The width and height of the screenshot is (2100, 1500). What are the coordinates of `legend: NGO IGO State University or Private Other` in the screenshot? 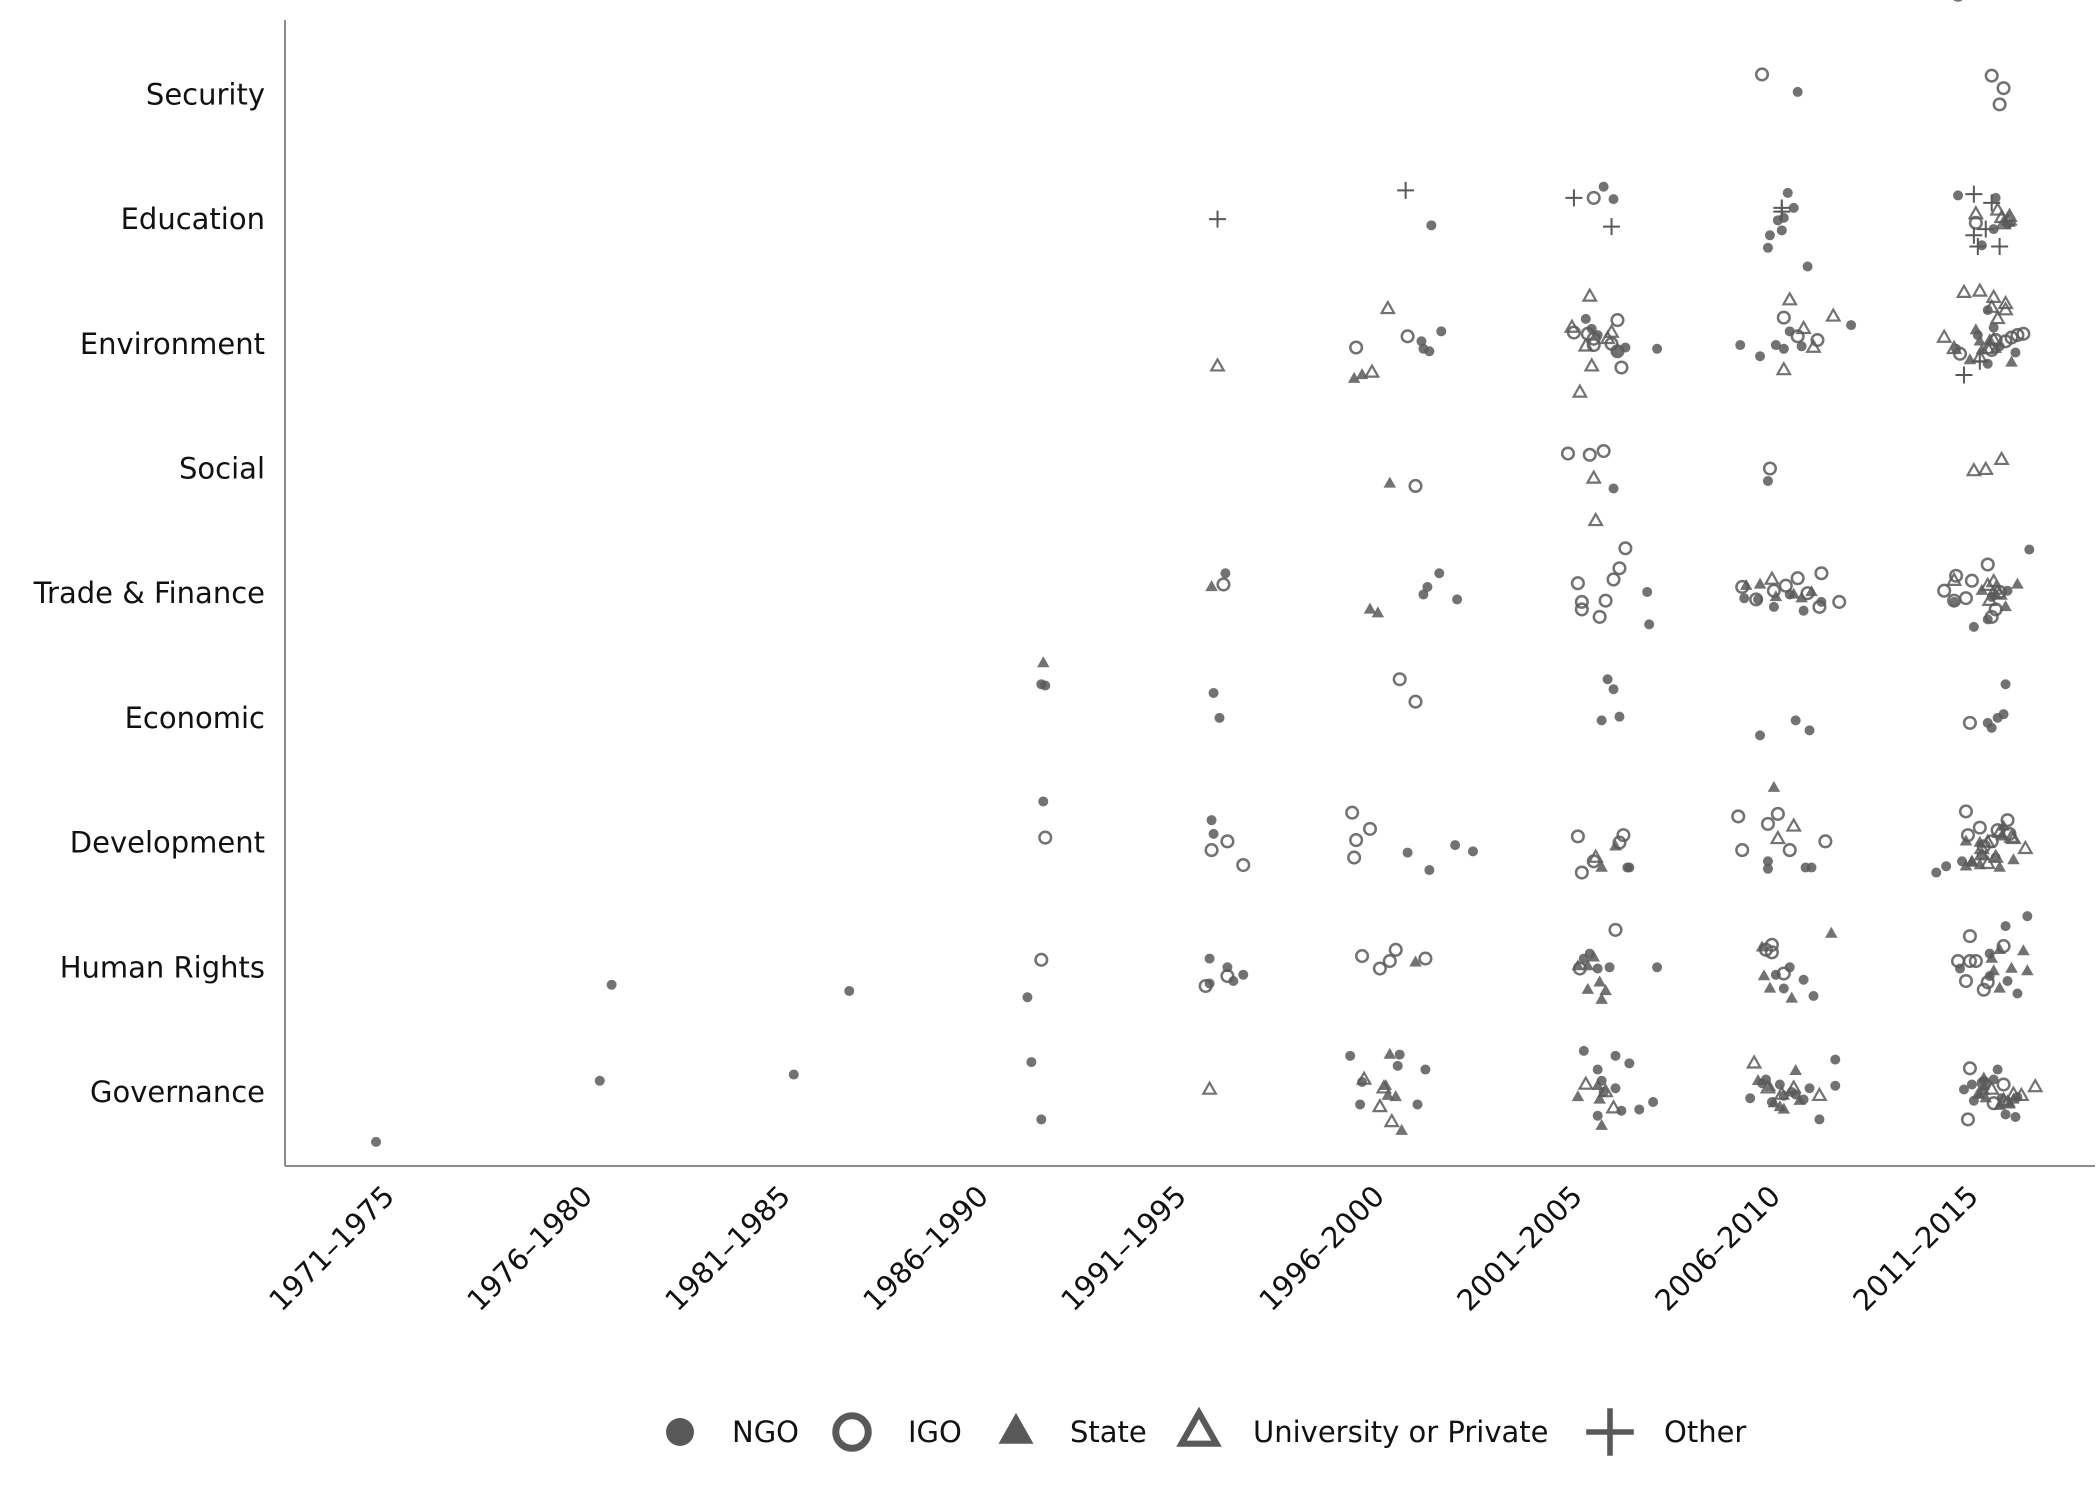 It's located at (1206, 1431).